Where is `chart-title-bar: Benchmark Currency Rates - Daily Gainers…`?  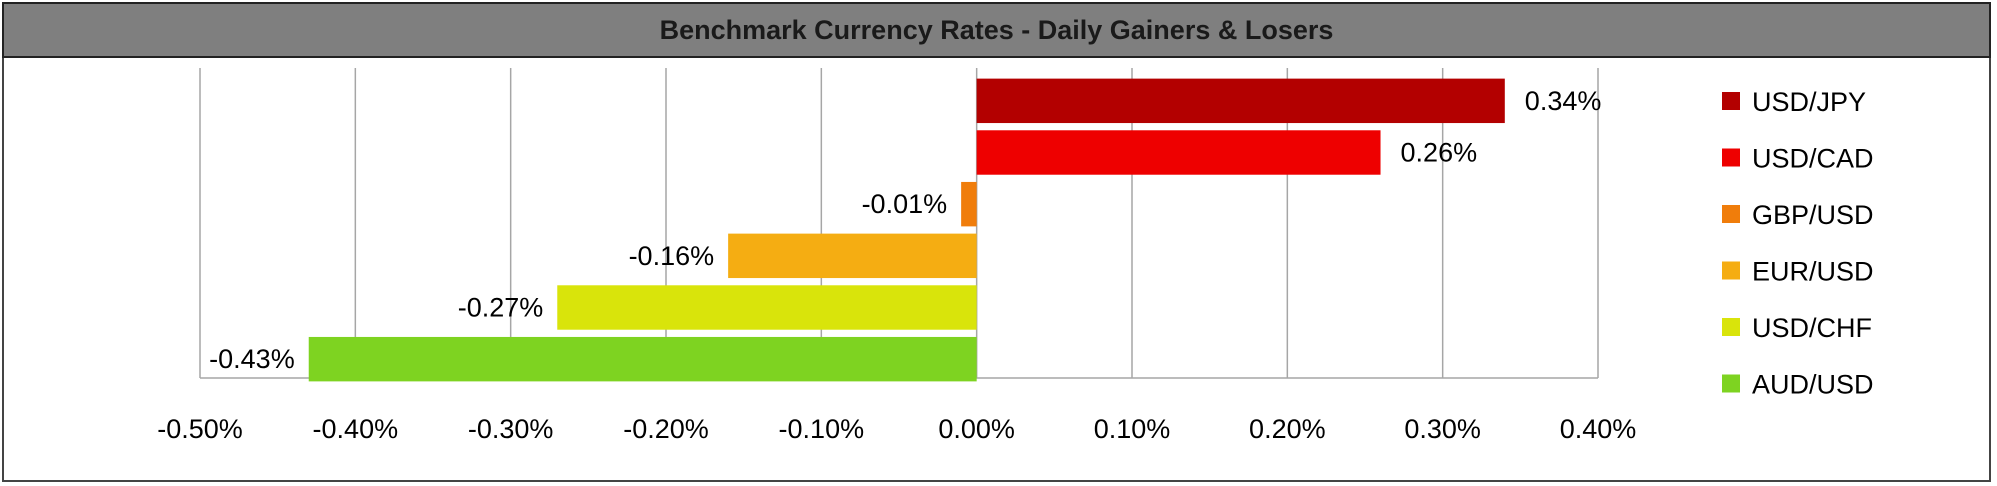 chart-title-bar: Benchmark Currency Rates - Daily Gainers… is located at coordinates (996, 30).